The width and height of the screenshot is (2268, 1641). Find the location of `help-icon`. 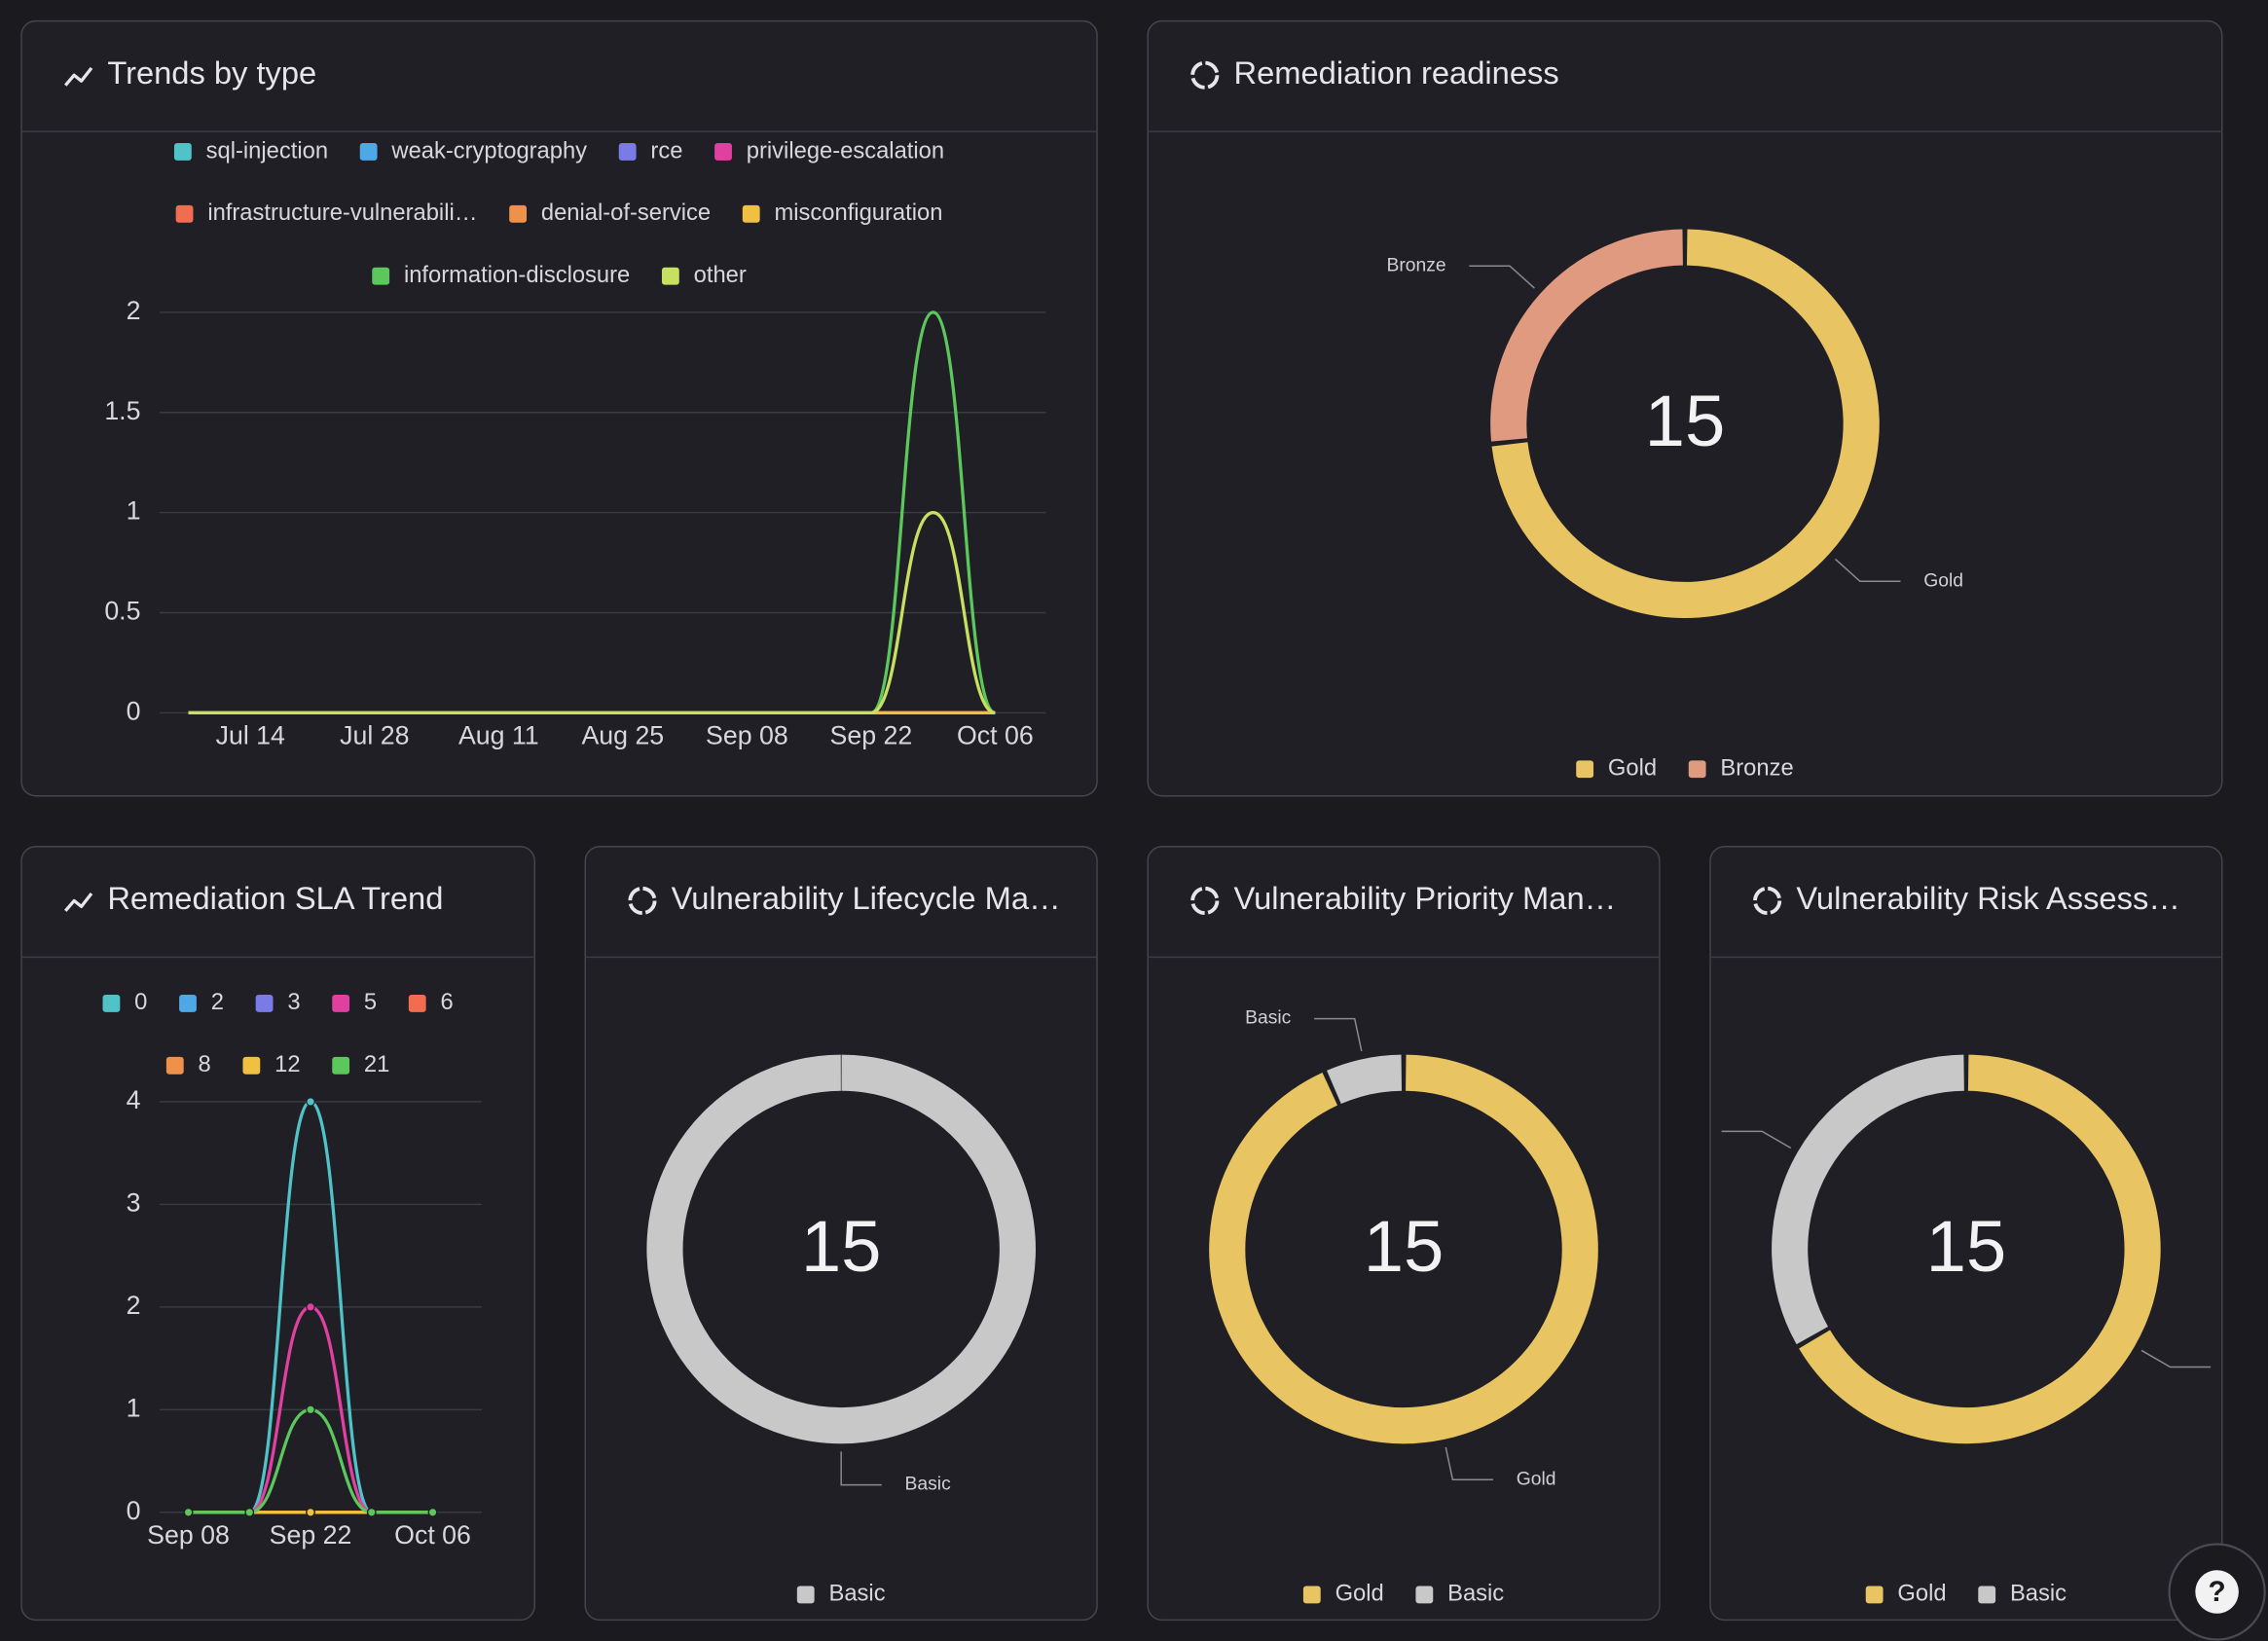

help-icon is located at coordinates (2217, 1592).